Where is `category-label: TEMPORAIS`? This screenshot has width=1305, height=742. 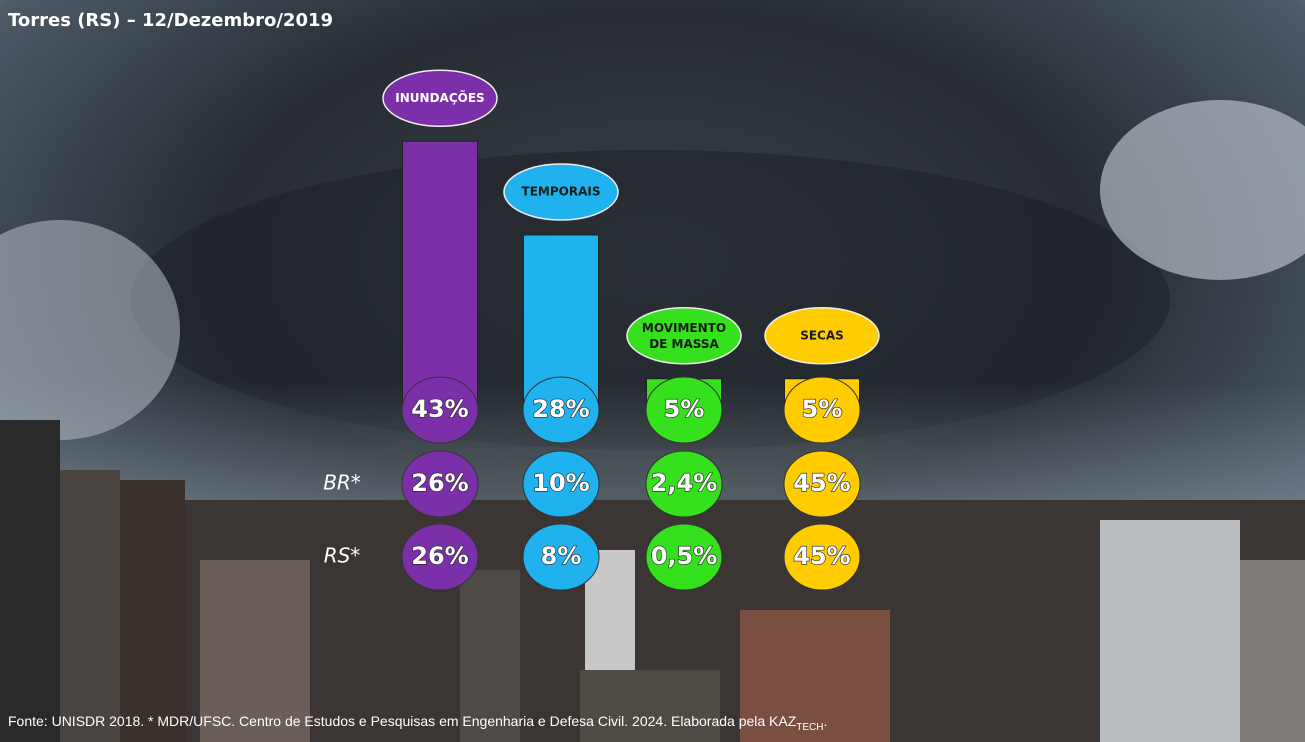 category-label: TEMPORAIS is located at coordinates (561, 192).